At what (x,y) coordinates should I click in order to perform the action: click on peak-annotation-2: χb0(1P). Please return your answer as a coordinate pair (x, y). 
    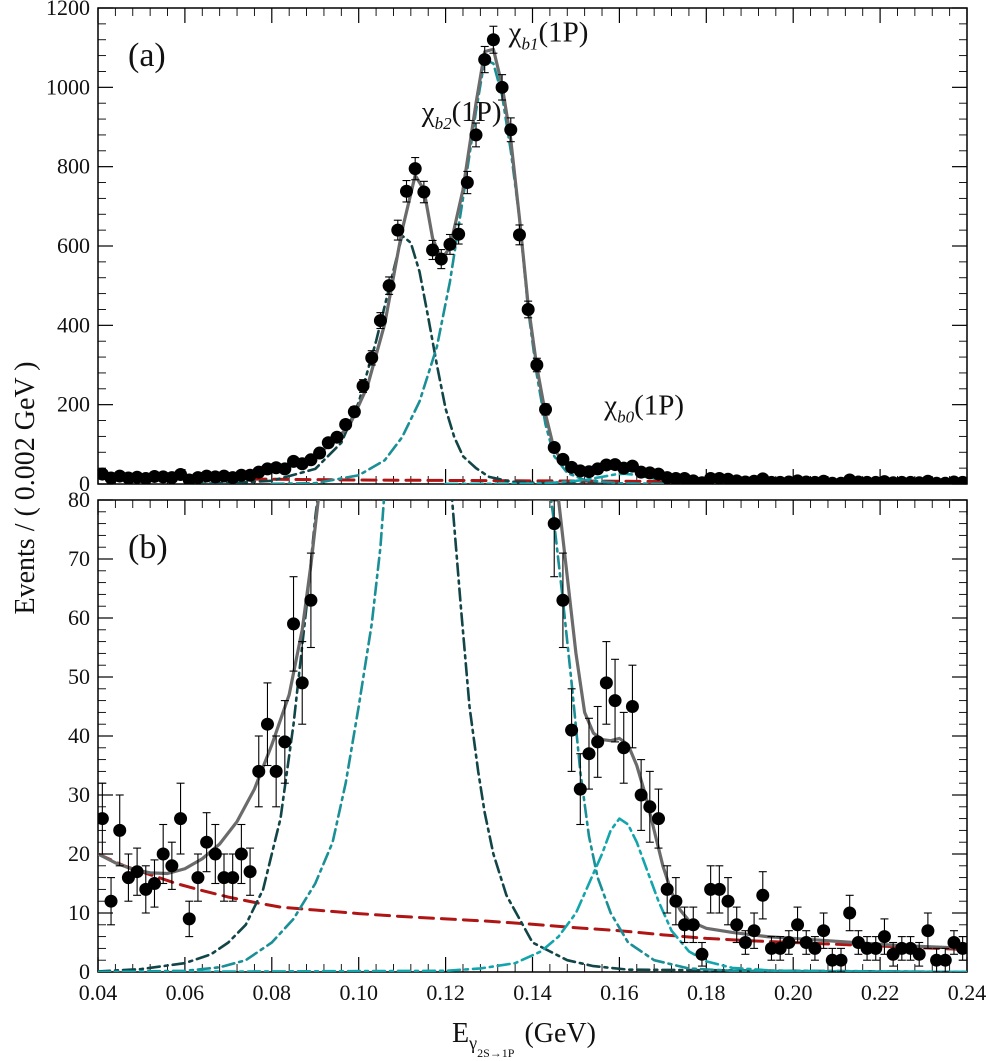
    Looking at the image, I should click on (643, 408).